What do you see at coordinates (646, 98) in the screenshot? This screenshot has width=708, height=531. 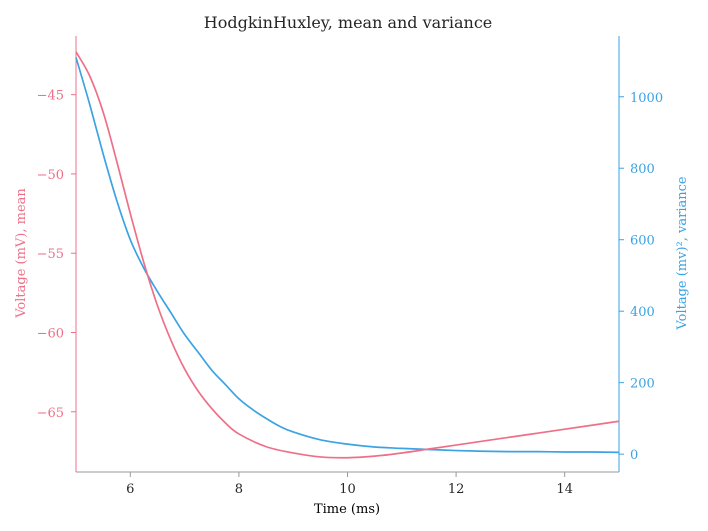 I see `right-y-tick-label: 1000` at bounding box center [646, 98].